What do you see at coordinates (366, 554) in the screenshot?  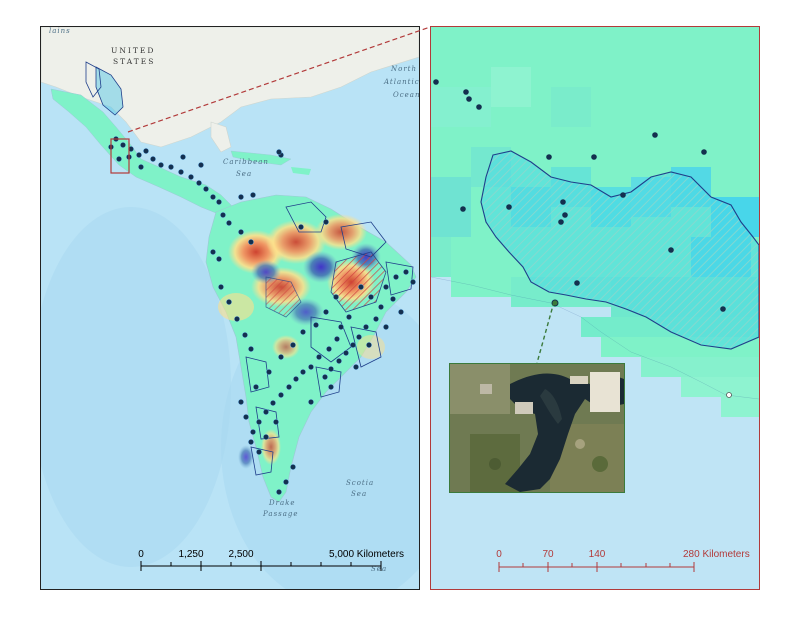 I see `left-scale-tick-3: 5,000 Kilometers` at bounding box center [366, 554].